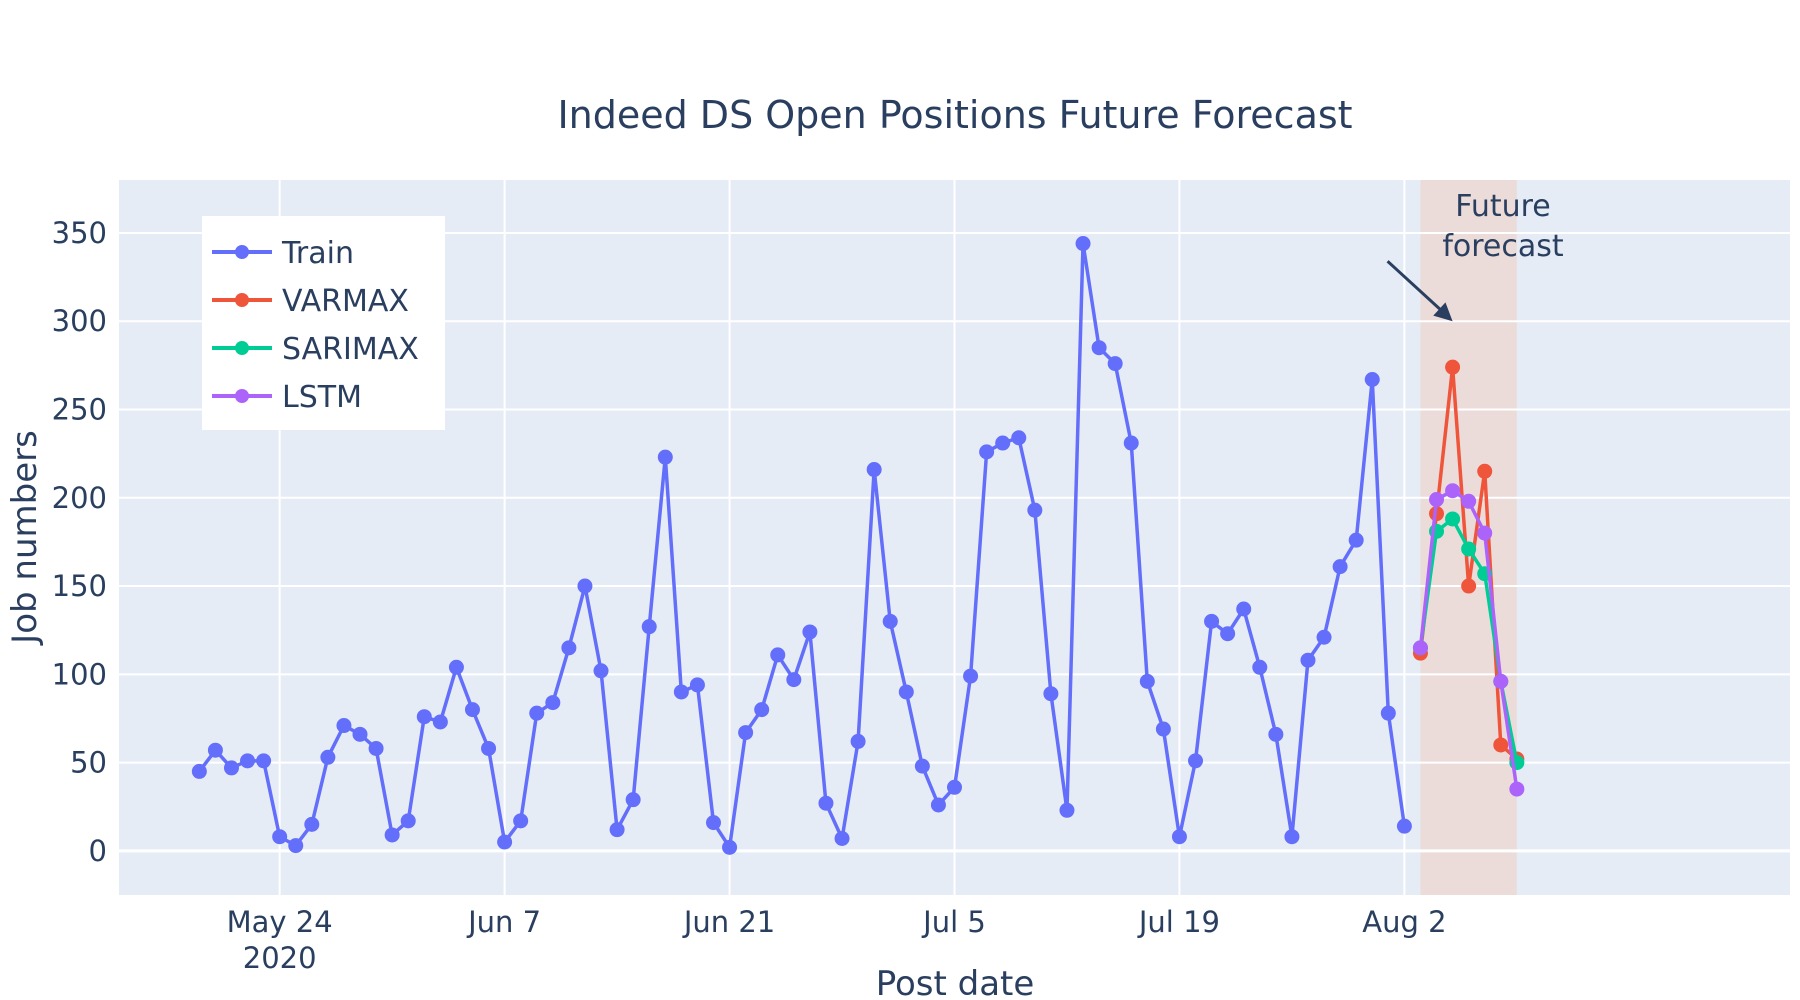  I want to click on y-tick-label: 300, so click(79, 321).